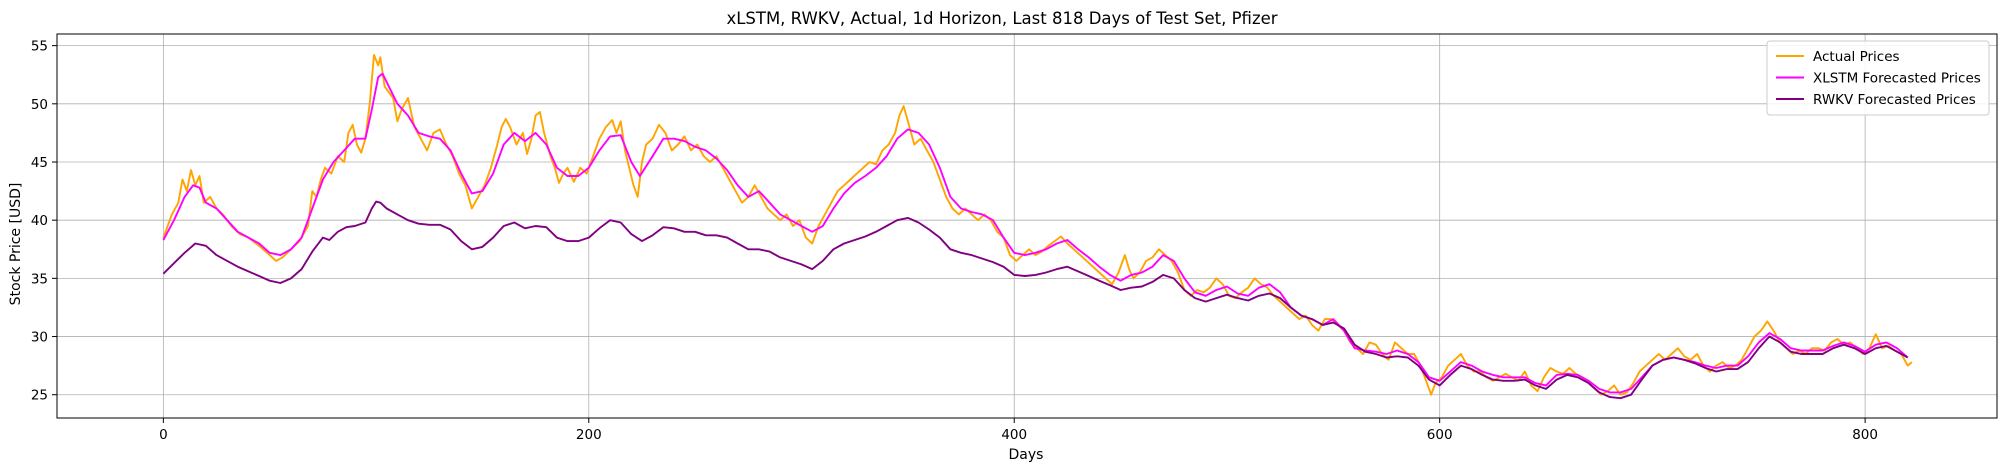  Describe the element at coordinates (39, 163) in the screenshot. I see `y-tick-label: 45` at that location.